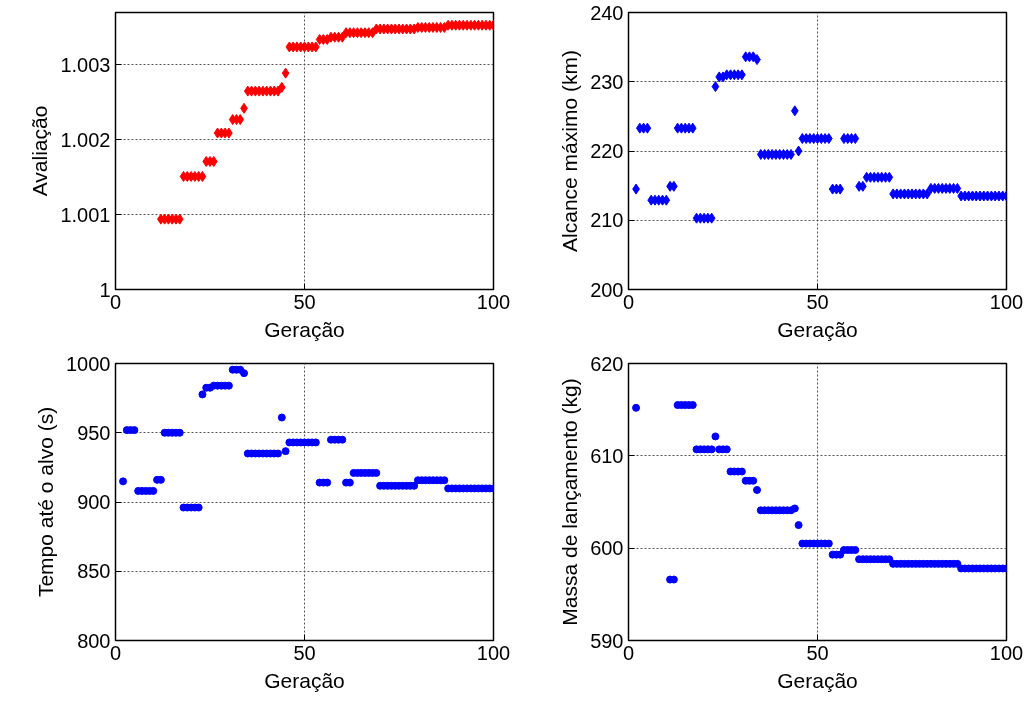 The image size is (1026, 703). Describe the element at coordinates (607, 455) in the screenshot. I see `y-tick-label: 610` at that location.